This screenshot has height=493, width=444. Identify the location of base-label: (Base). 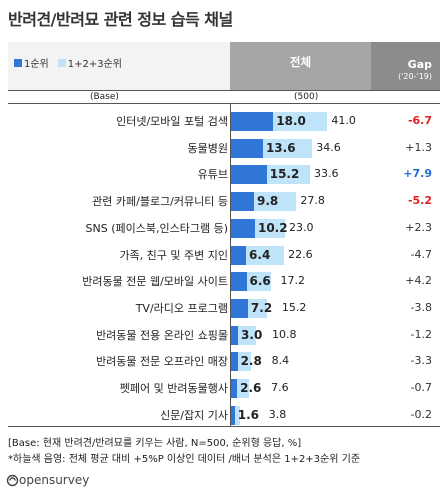
(104, 97).